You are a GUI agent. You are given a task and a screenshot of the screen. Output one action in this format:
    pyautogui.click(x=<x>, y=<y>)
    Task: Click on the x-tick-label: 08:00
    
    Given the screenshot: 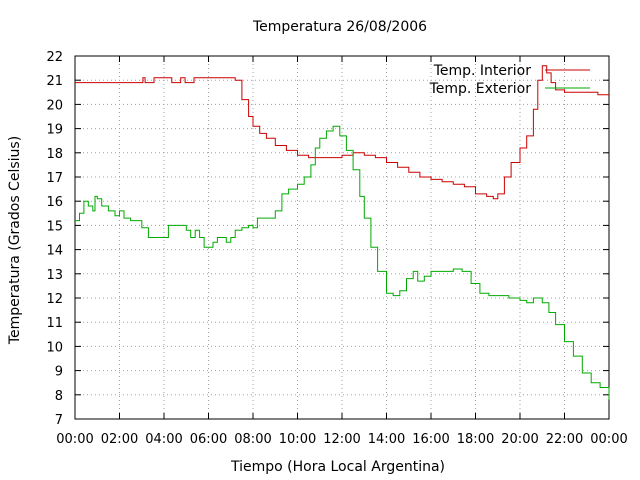 What is the action you would take?
    pyautogui.click(x=252, y=439)
    